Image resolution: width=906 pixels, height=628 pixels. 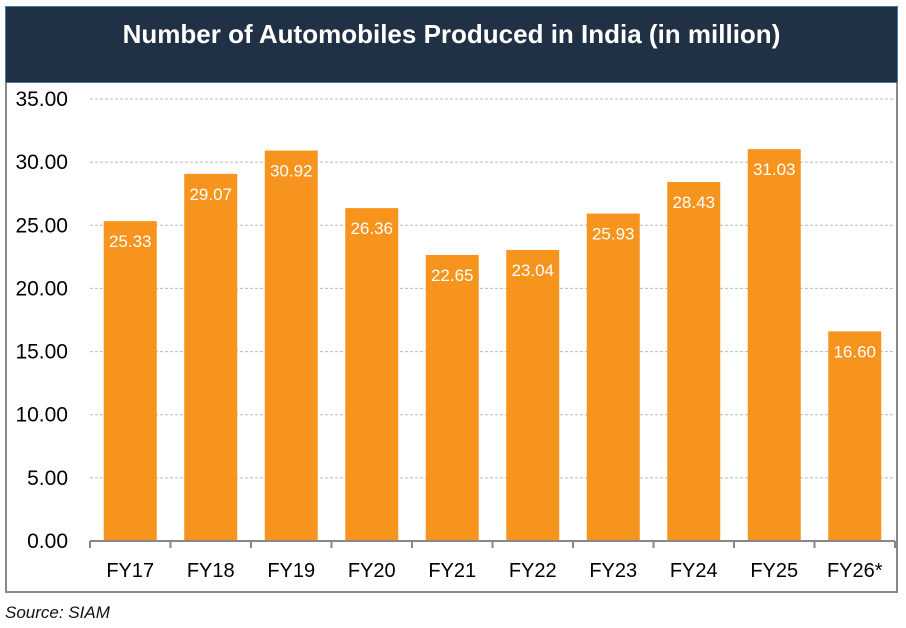 What do you see at coordinates (694, 571) in the screenshot?
I see `x-tick-label: FY24` at bounding box center [694, 571].